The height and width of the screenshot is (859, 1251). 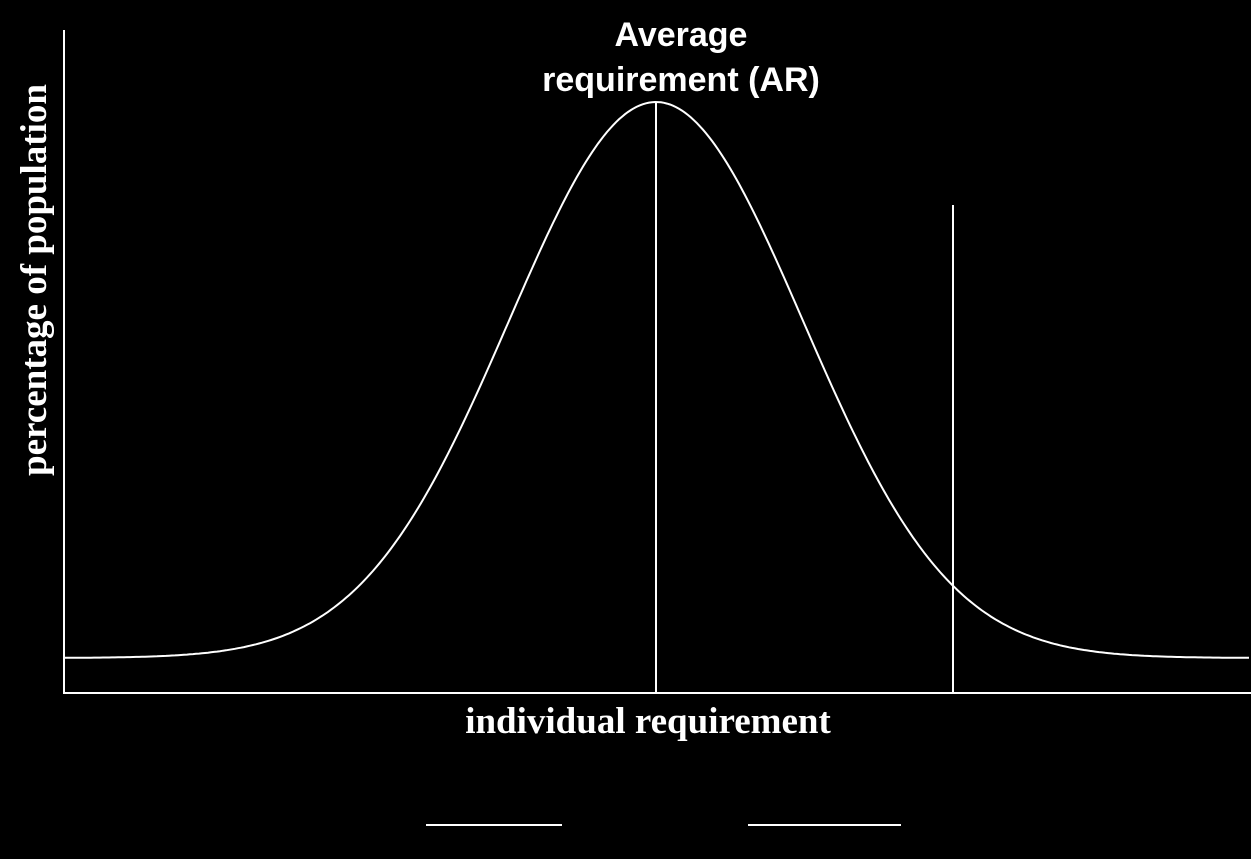 I want to click on x-axis-label: individual requirement, so click(x=648, y=721).